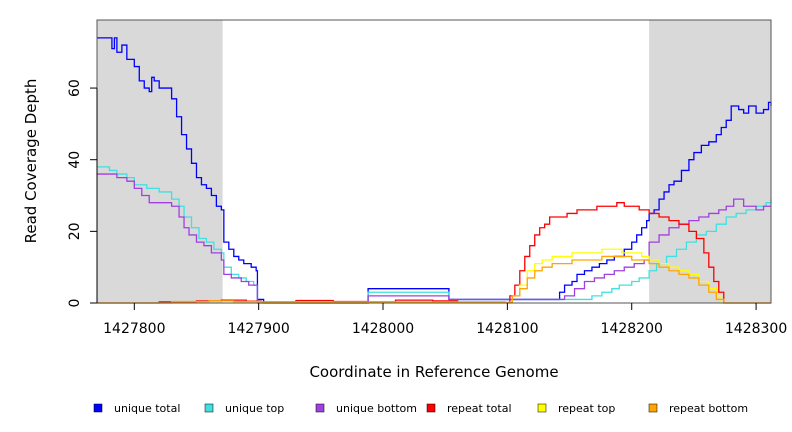 The width and height of the screenshot is (792, 432). What do you see at coordinates (756, 329) in the screenshot?
I see `x-tick-label-1428300: 1428300` at bounding box center [756, 329].